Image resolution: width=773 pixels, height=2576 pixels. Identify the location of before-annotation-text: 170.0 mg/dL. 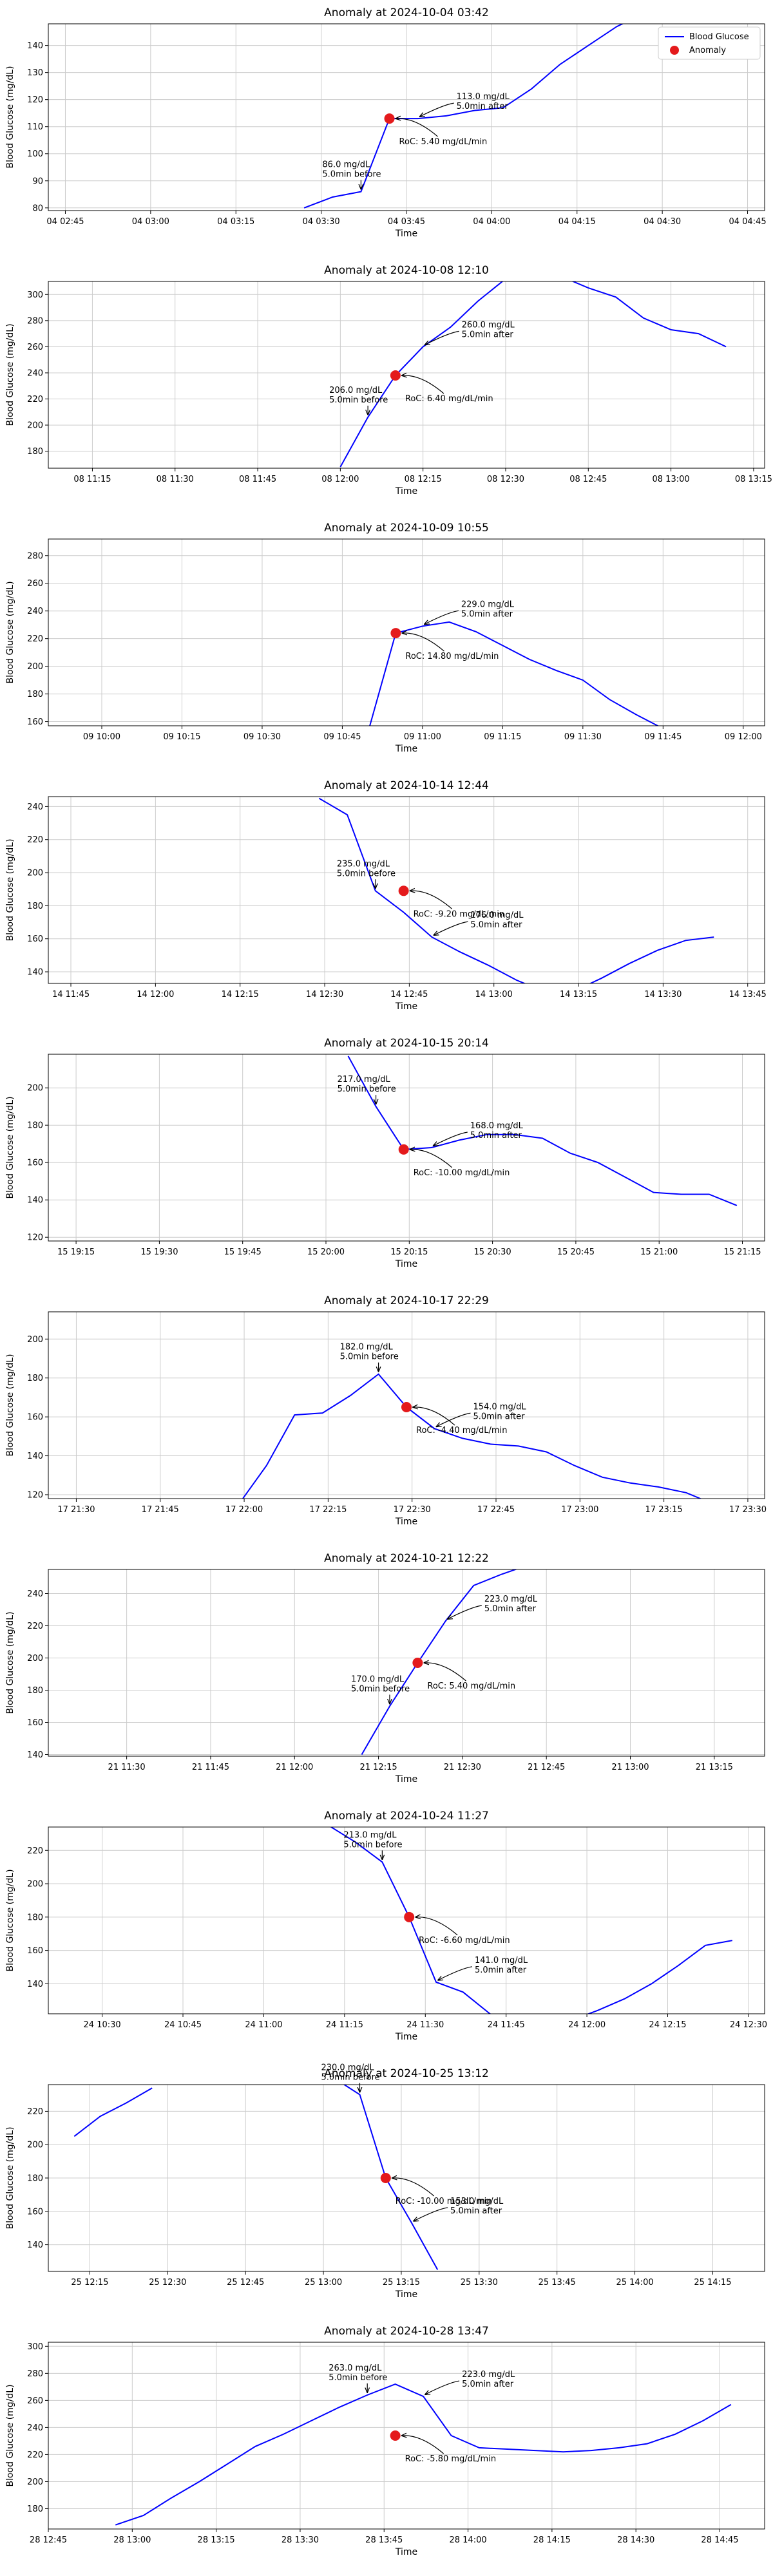
(378, 1680).